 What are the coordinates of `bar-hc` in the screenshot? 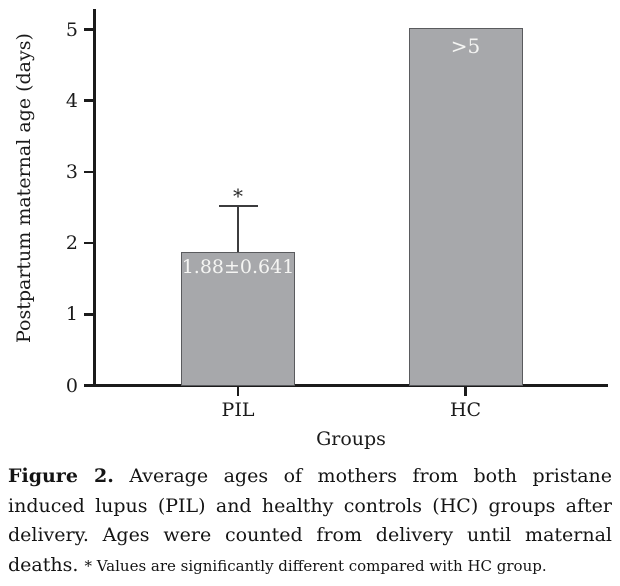 It's located at (465, 207).